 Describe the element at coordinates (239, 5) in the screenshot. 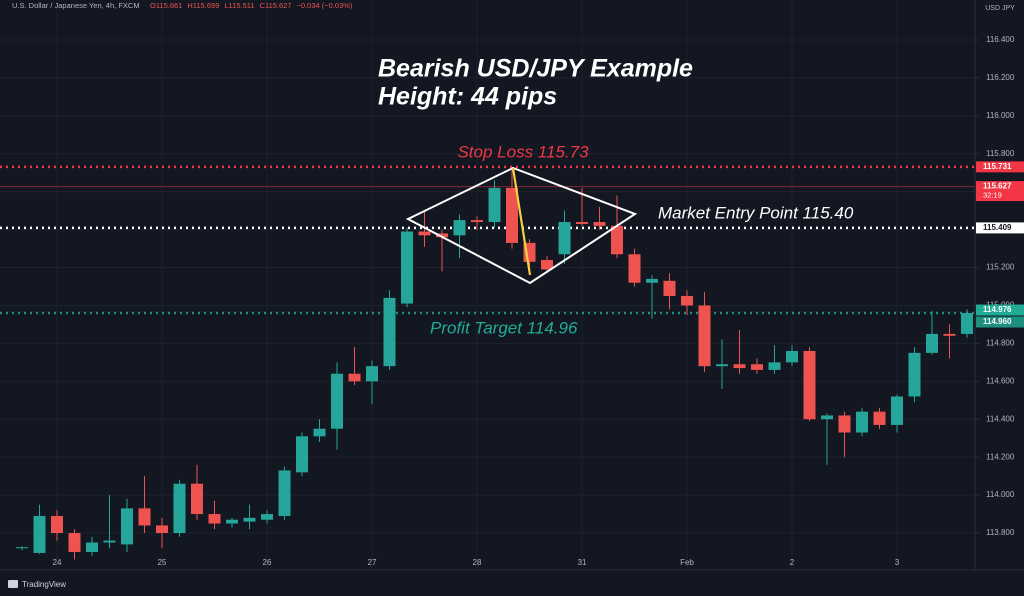

I see `ohlc-value: L115.511` at that location.